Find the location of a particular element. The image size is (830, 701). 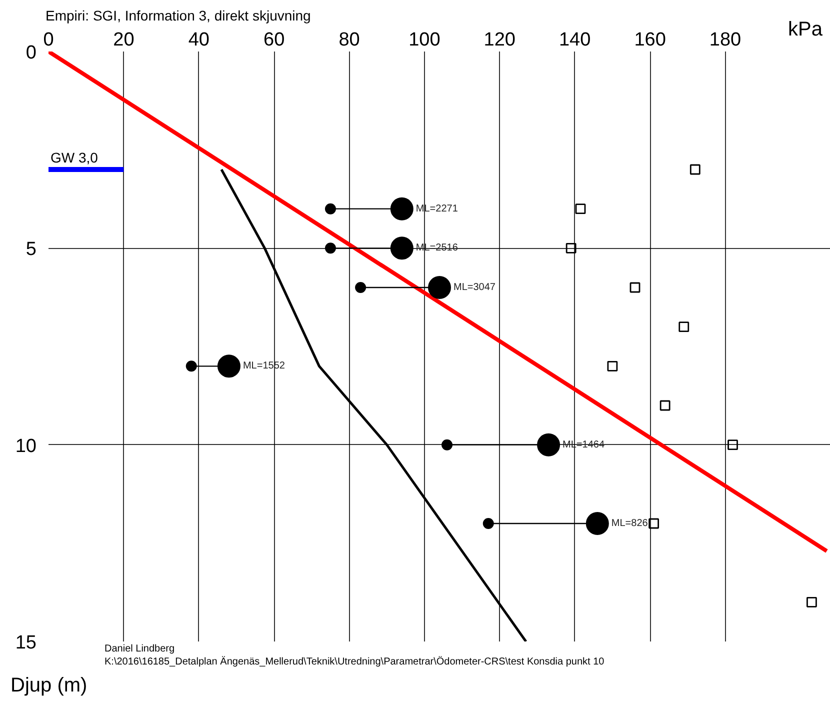

annotation: ML=3047 is located at coordinates (475, 287).